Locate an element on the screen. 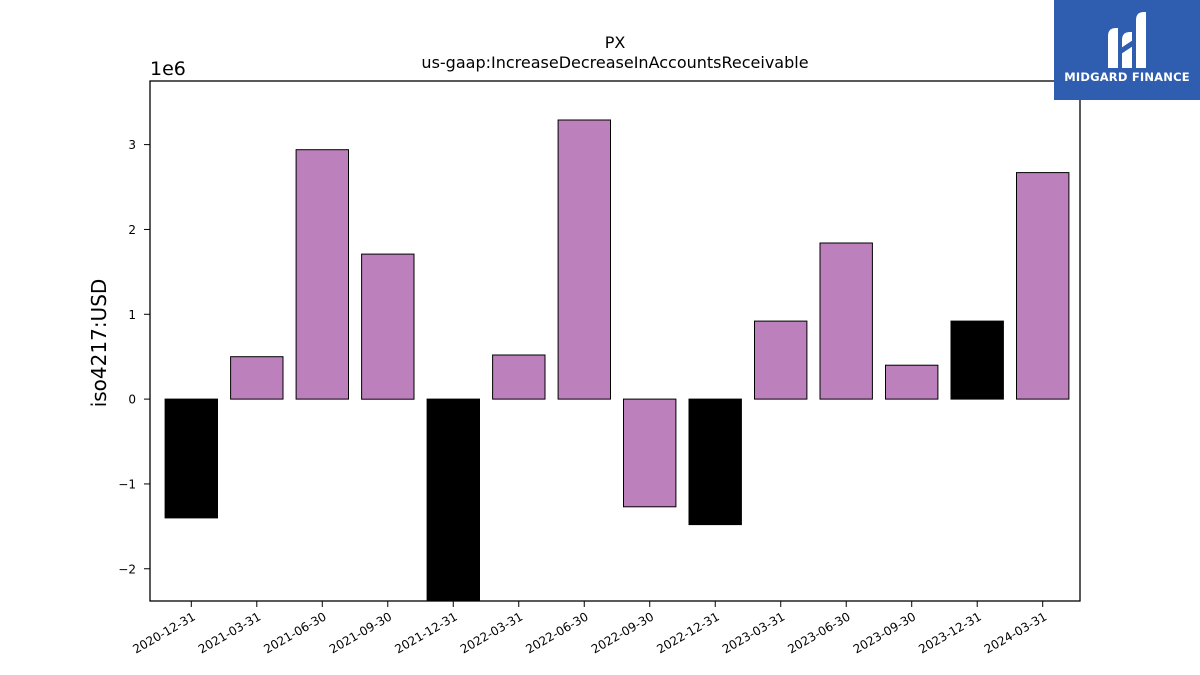  midgard-finance-logo: MIDGARD FINANCE is located at coordinates (1127, 50).